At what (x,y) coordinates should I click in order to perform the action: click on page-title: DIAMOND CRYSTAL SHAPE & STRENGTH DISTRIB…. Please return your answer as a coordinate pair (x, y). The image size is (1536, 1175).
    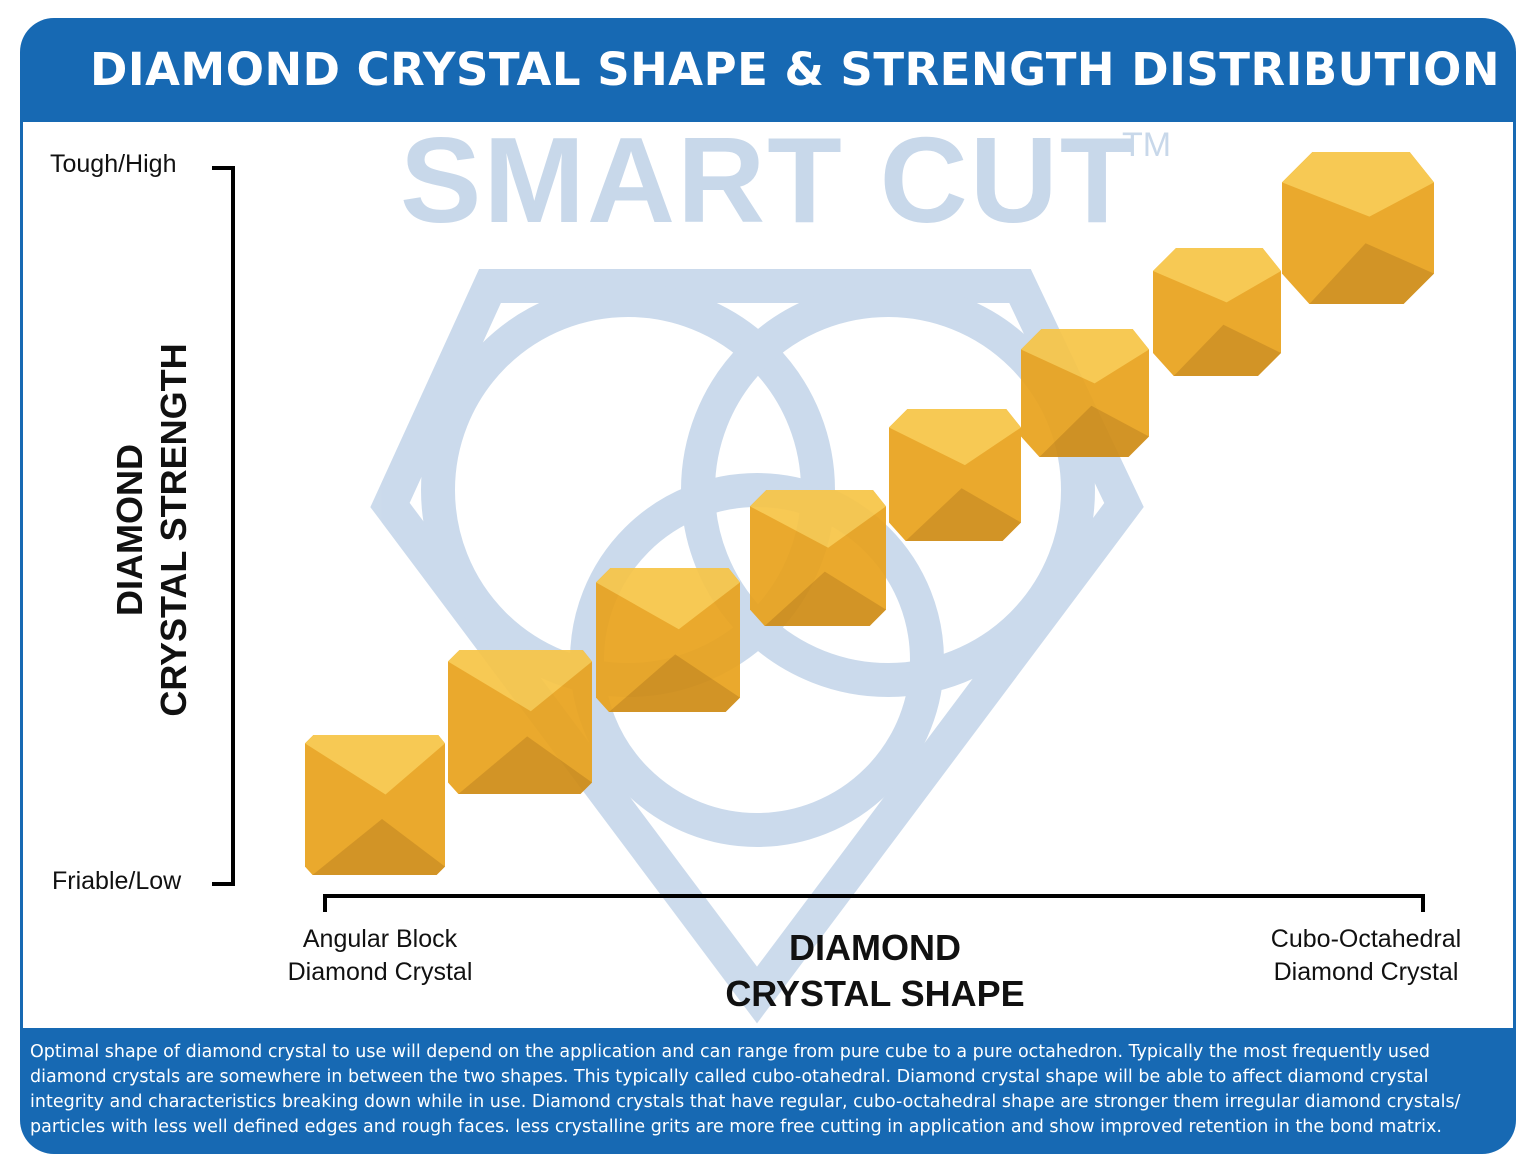
    Looking at the image, I should click on (795, 69).